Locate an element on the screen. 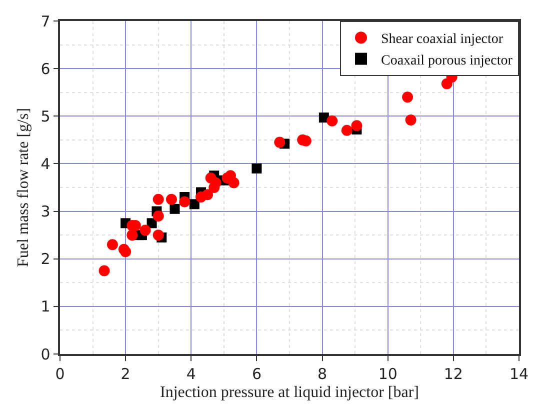  x-tick-label: 6 is located at coordinates (257, 373).